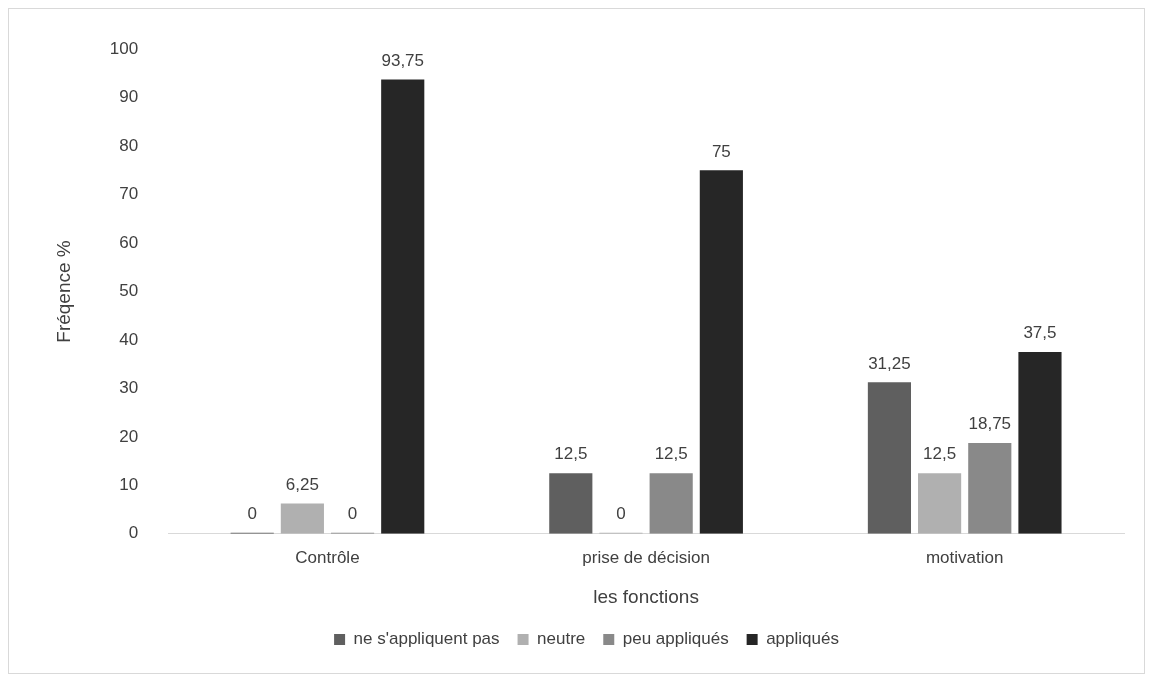  I want to click on x-tick-label: motivation, so click(964, 557).